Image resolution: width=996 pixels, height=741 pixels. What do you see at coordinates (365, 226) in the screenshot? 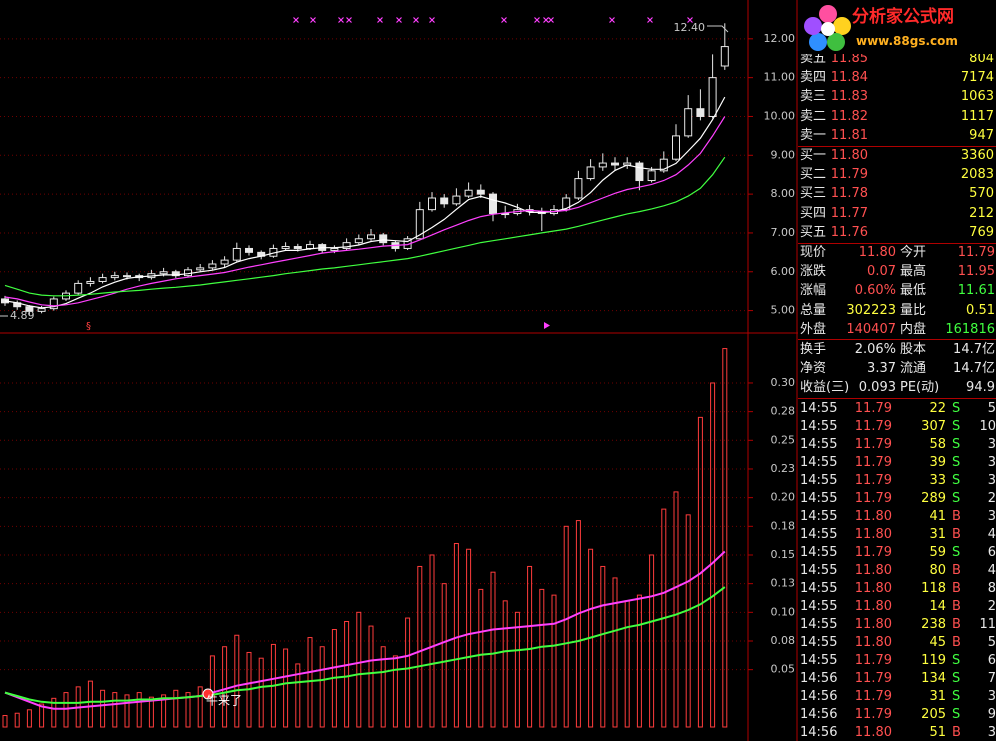
I see `indicator-line` at bounding box center [365, 226].